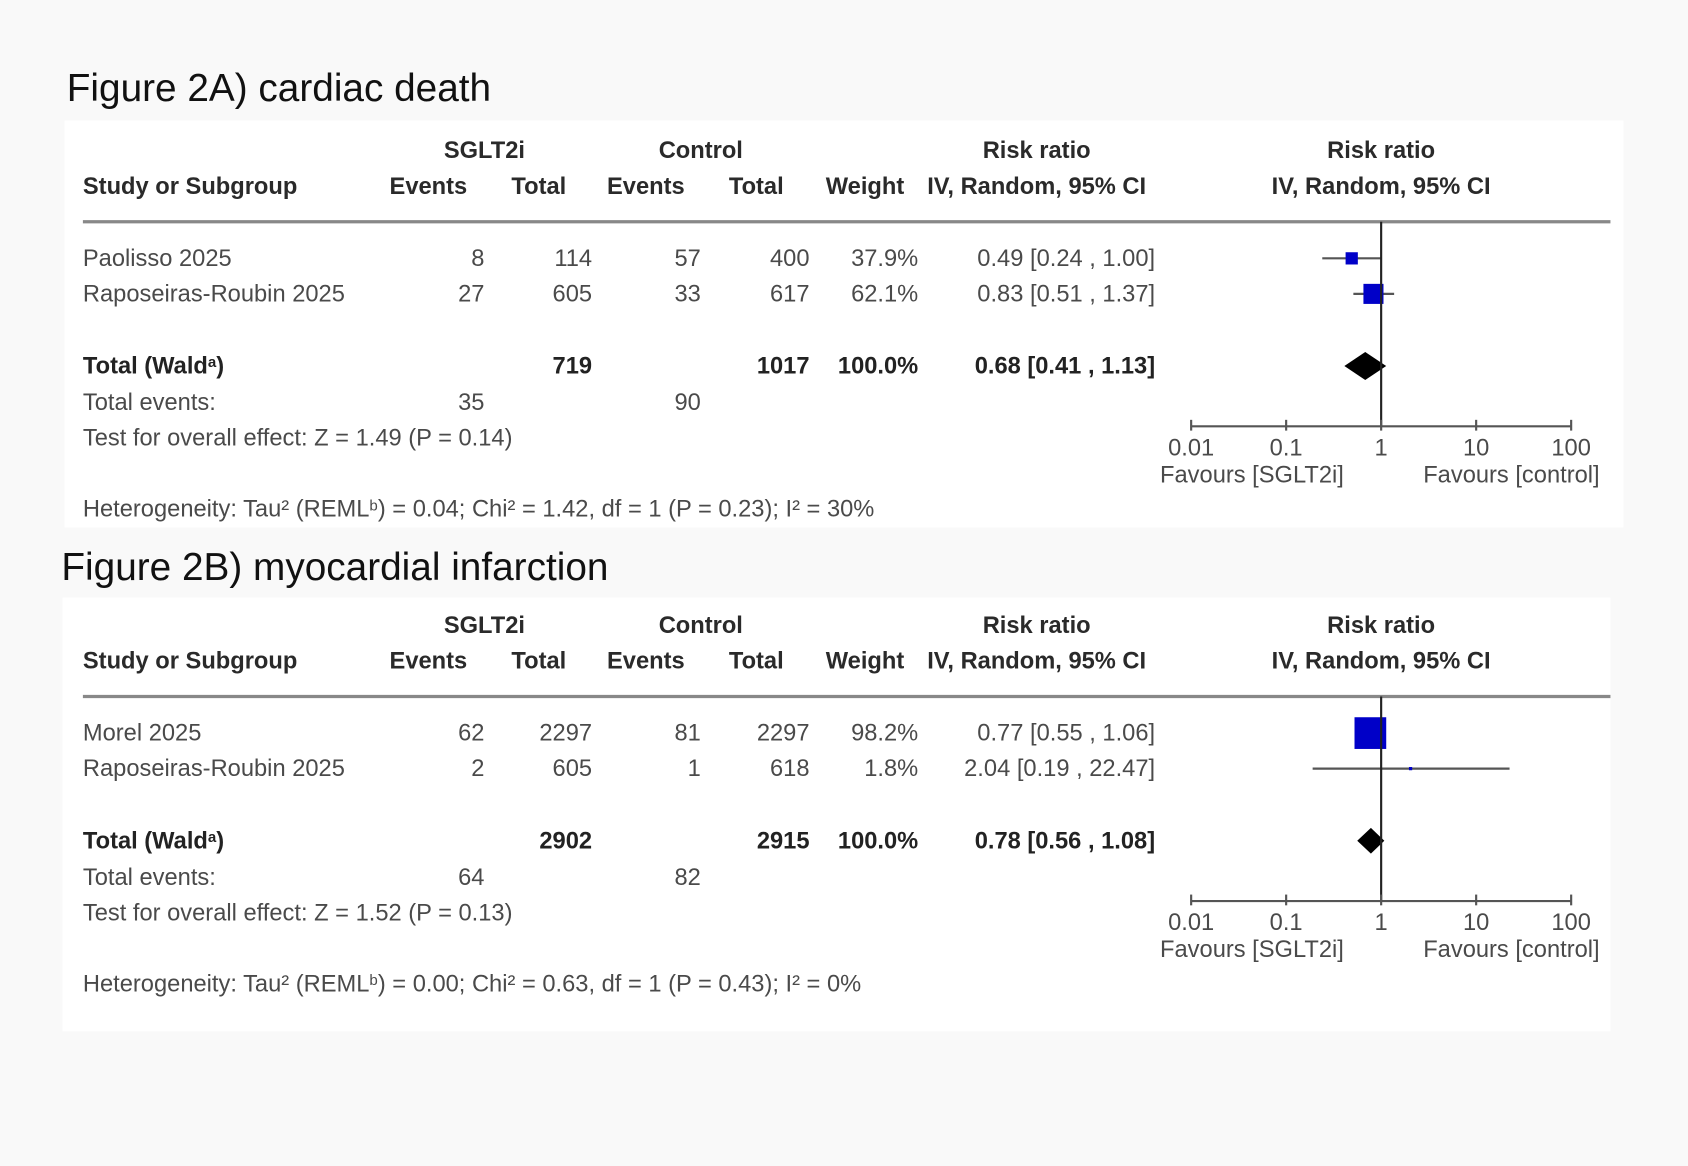 The image size is (1688, 1166). I want to click on total-control: 617, so click(790, 293).